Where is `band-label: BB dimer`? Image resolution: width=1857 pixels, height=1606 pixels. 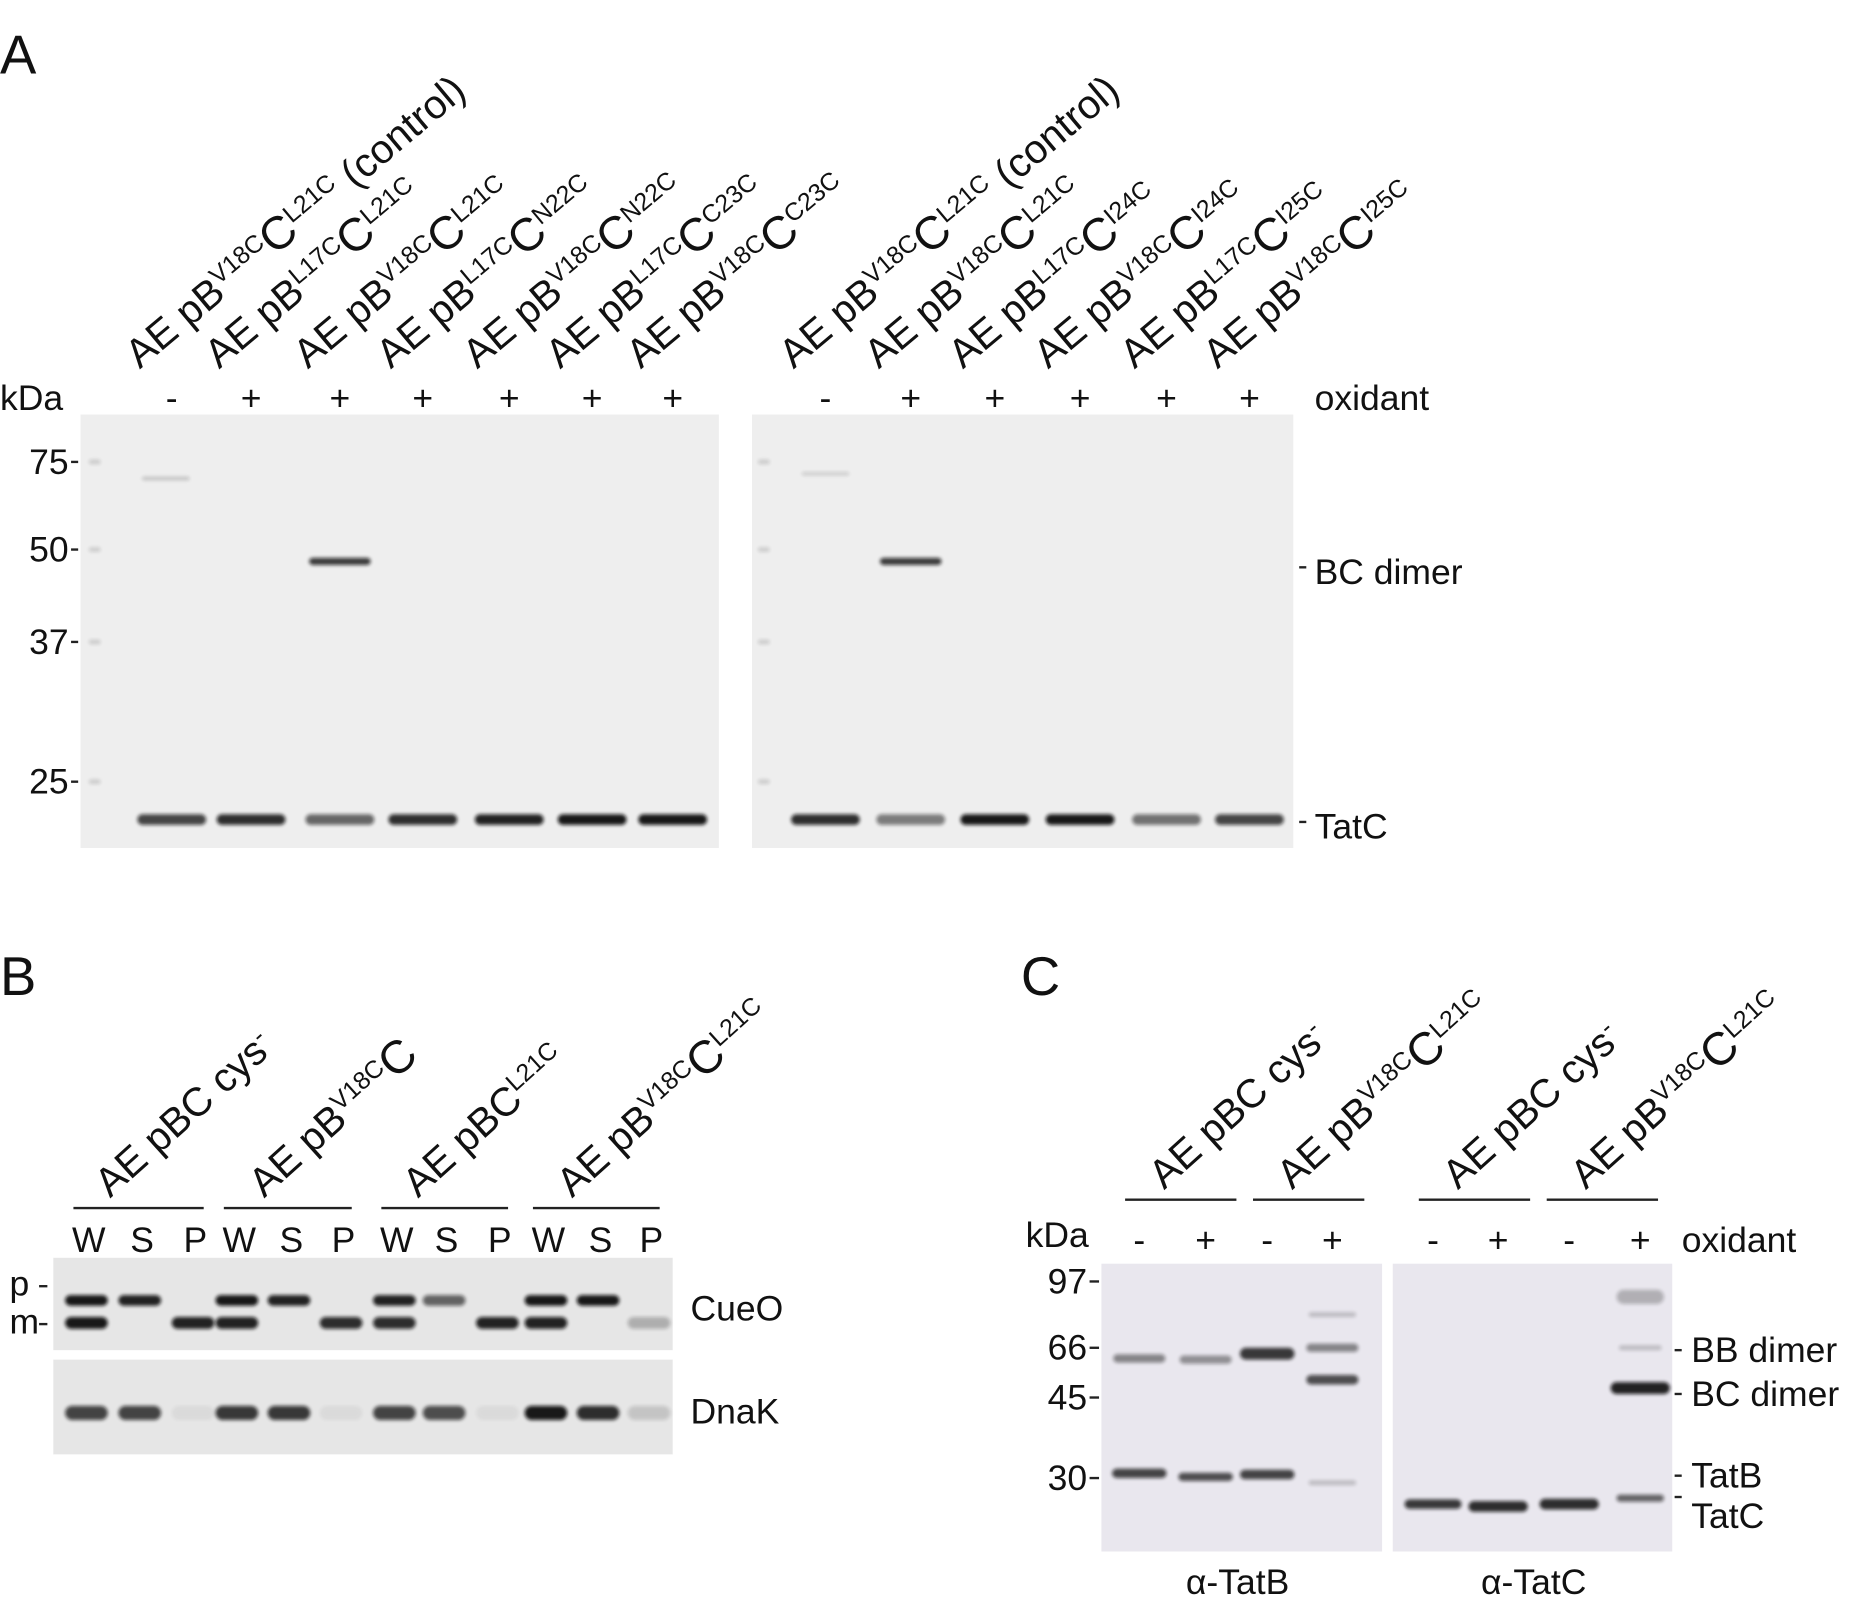 band-label: BB dimer is located at coordinates (1764, 1350).